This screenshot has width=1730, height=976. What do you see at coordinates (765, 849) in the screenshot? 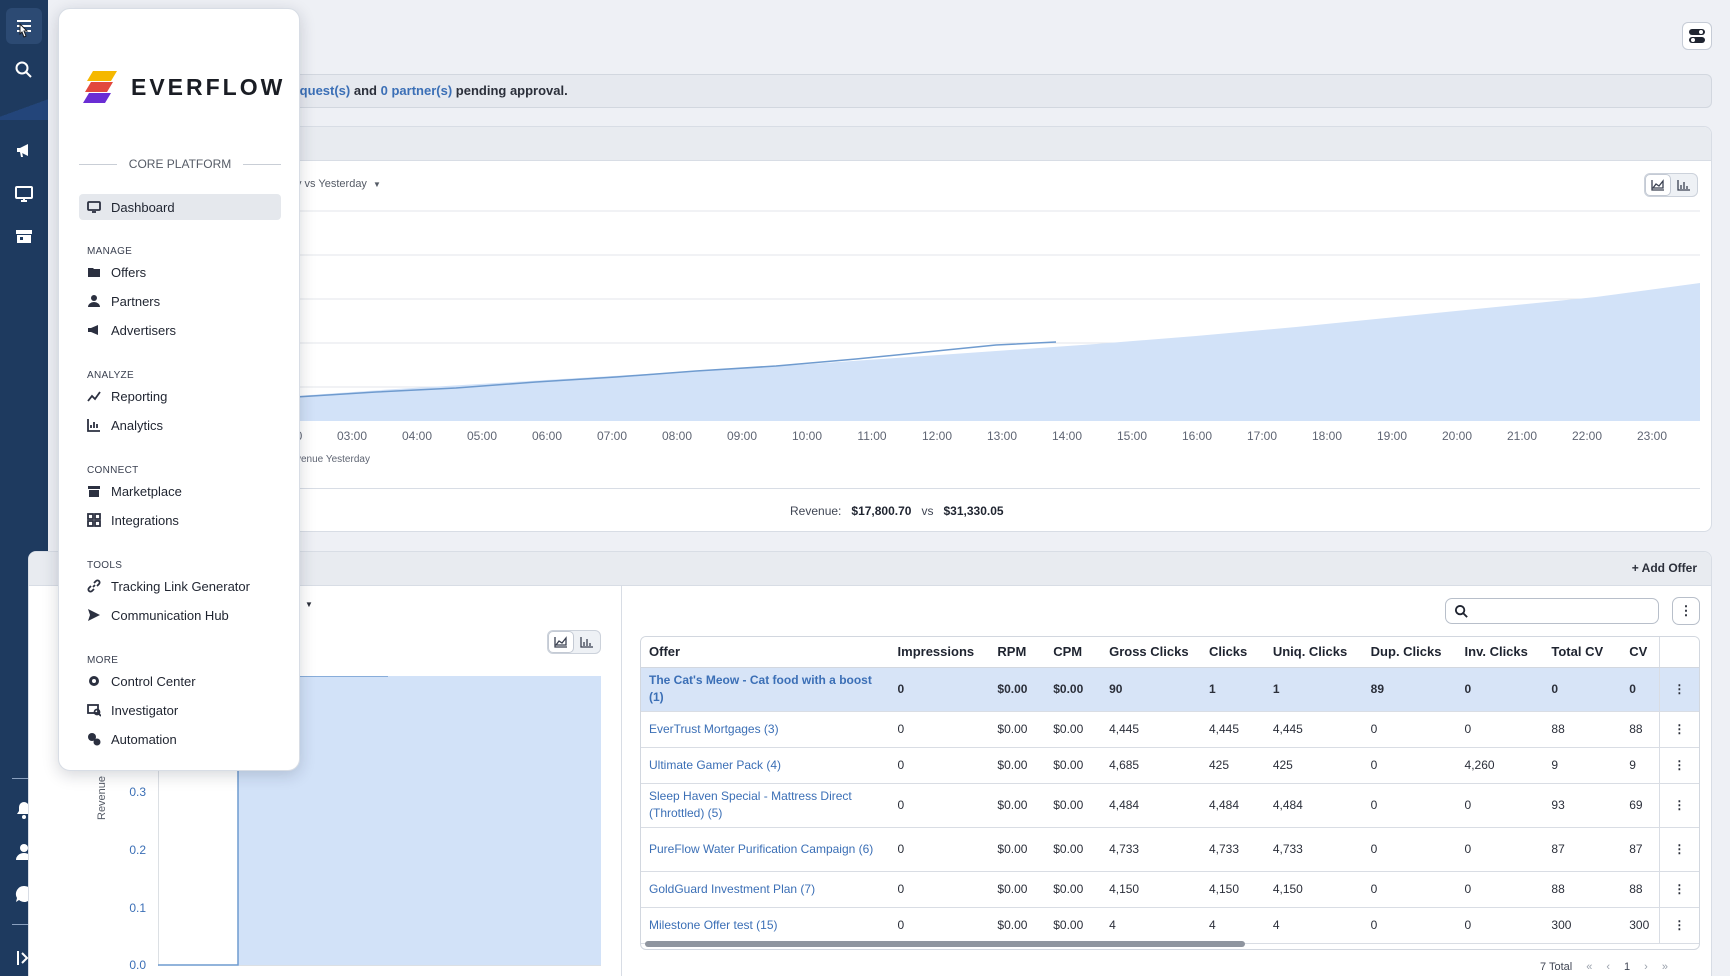
I see `offer-link: PureFlow Water Purification Campaign (6)` at bounding box center [765, 849].